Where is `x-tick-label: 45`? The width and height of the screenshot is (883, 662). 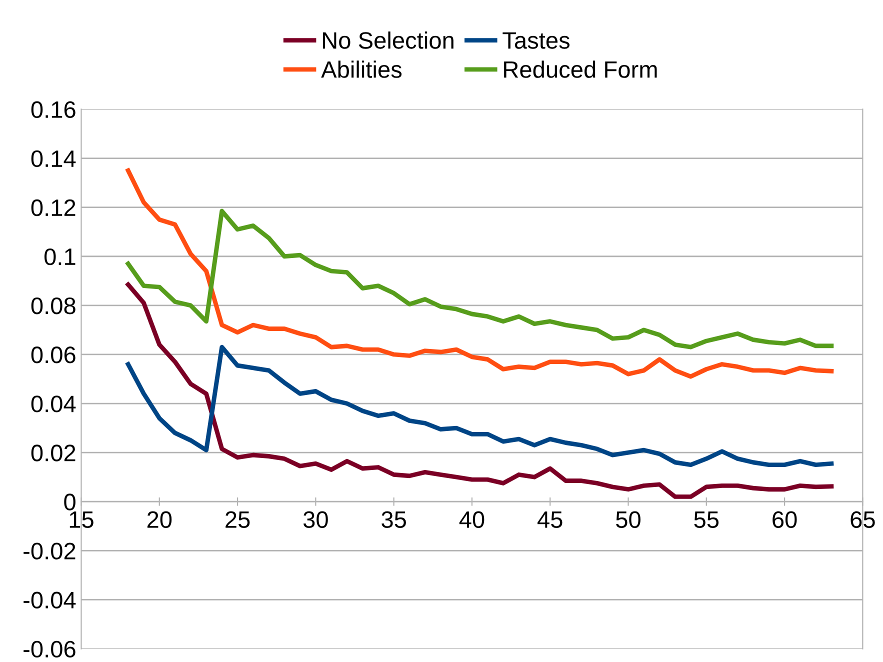
x-tick-label: 45 is located at coordinates (550, 520).